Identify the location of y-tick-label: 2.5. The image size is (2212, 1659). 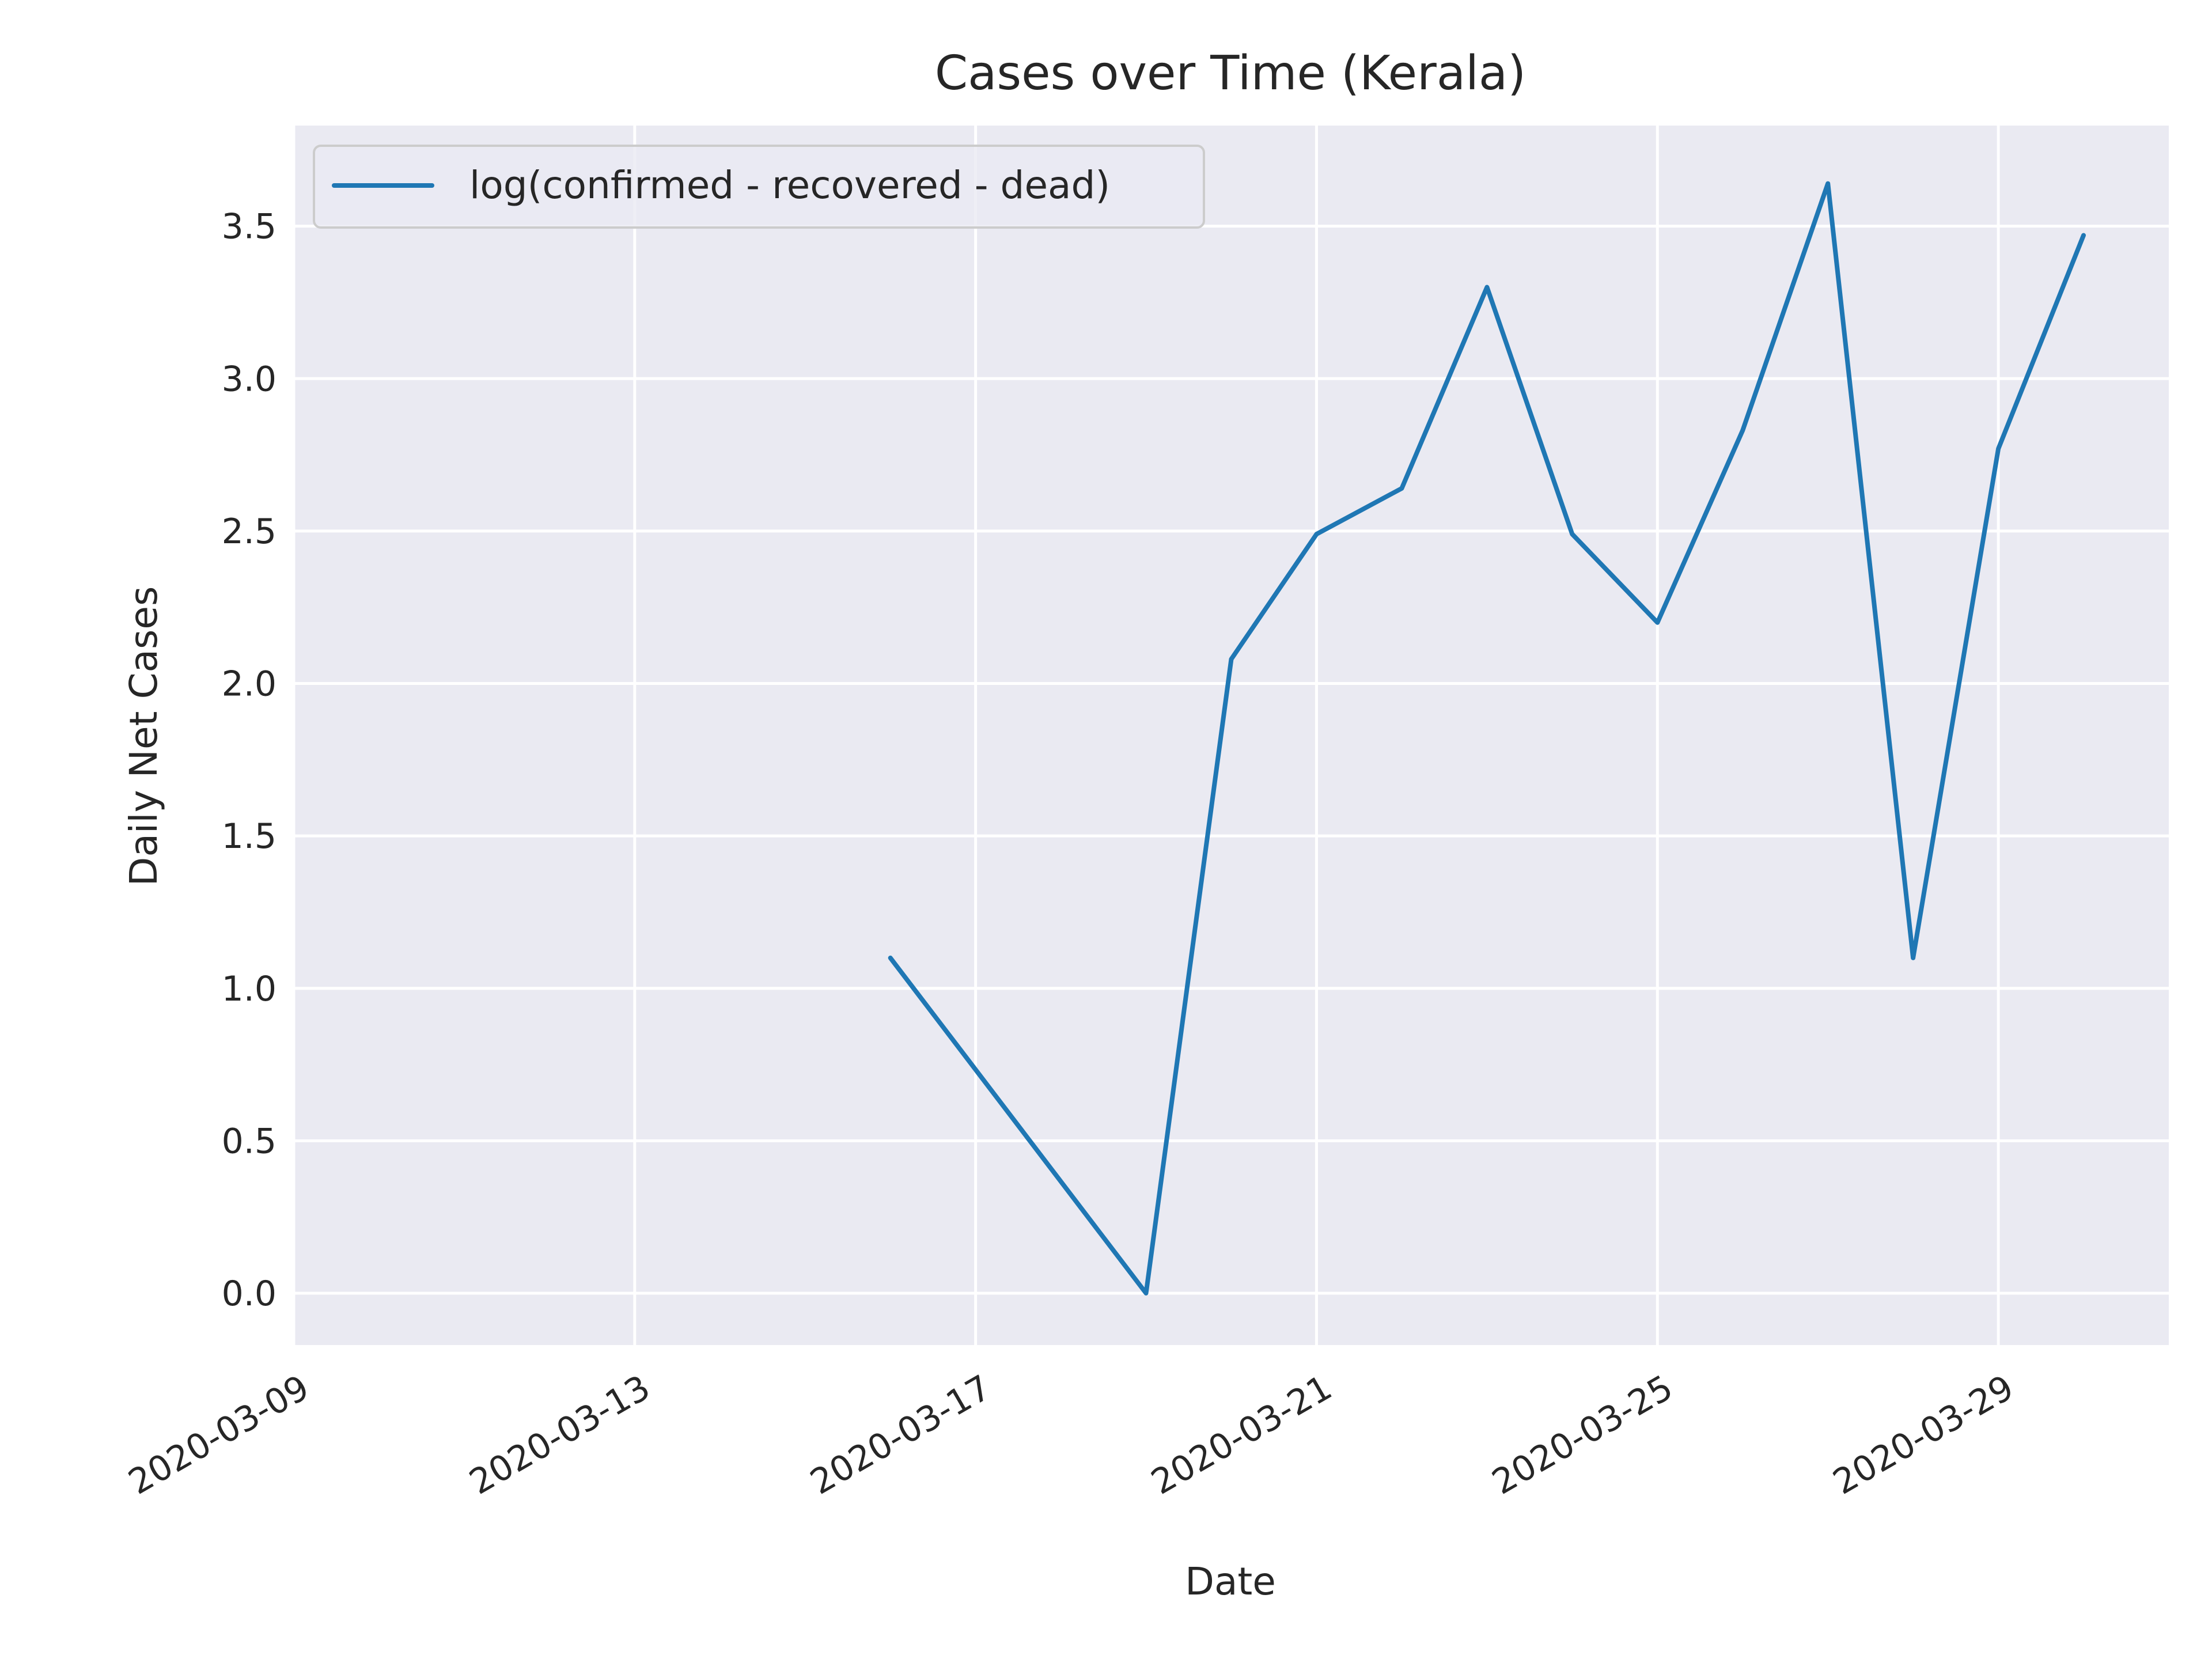
(249, 532).